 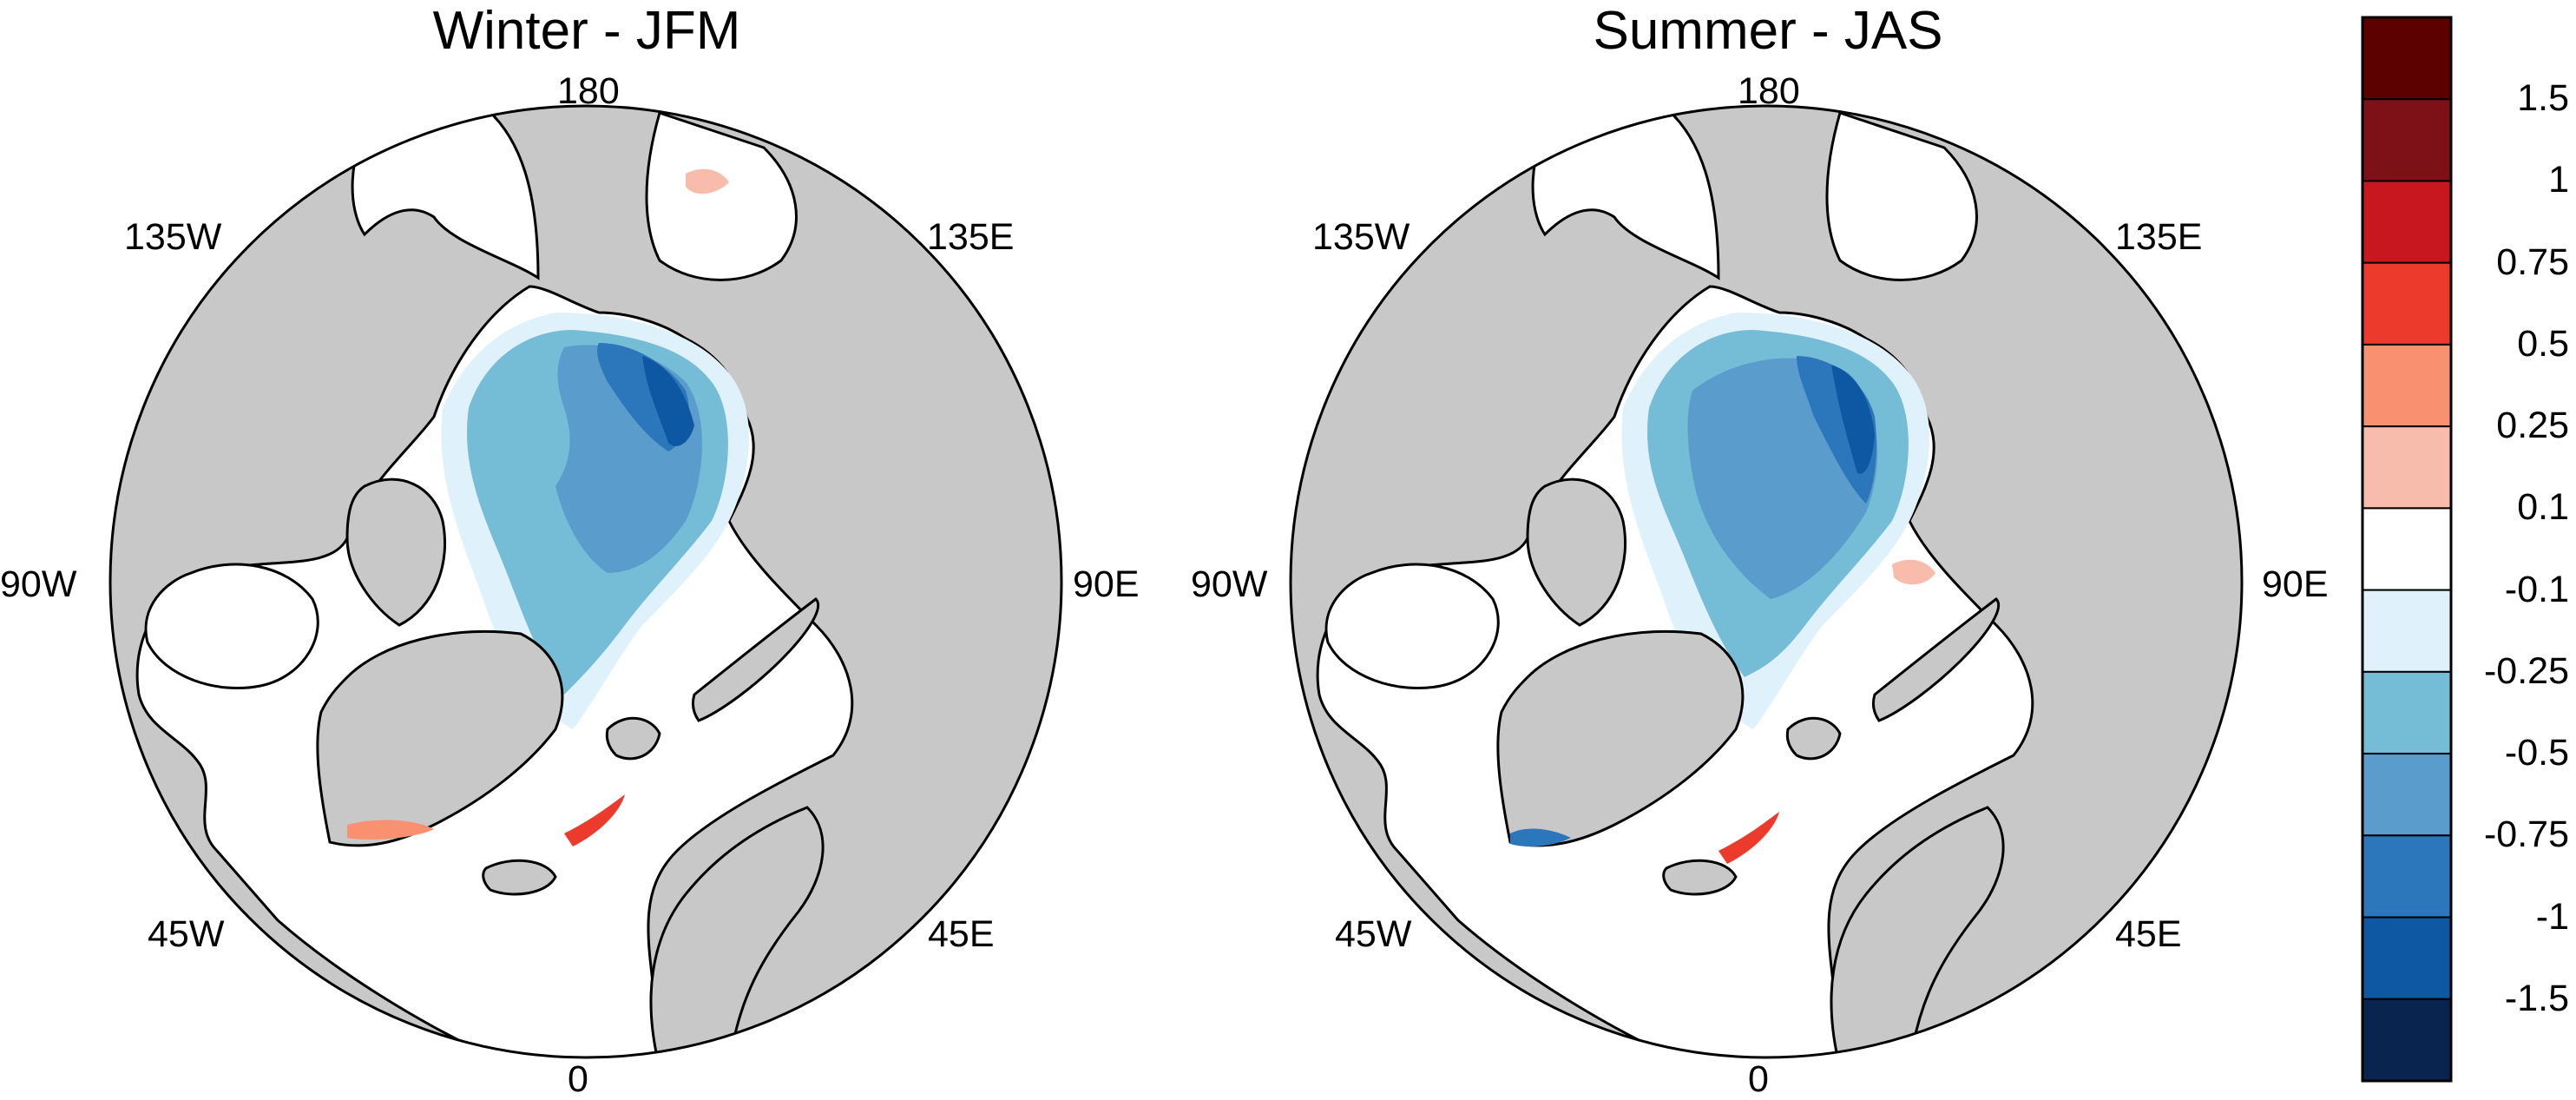 I want to click on colorbar-tick-label: -1.5, so click(x=2536, y=998).